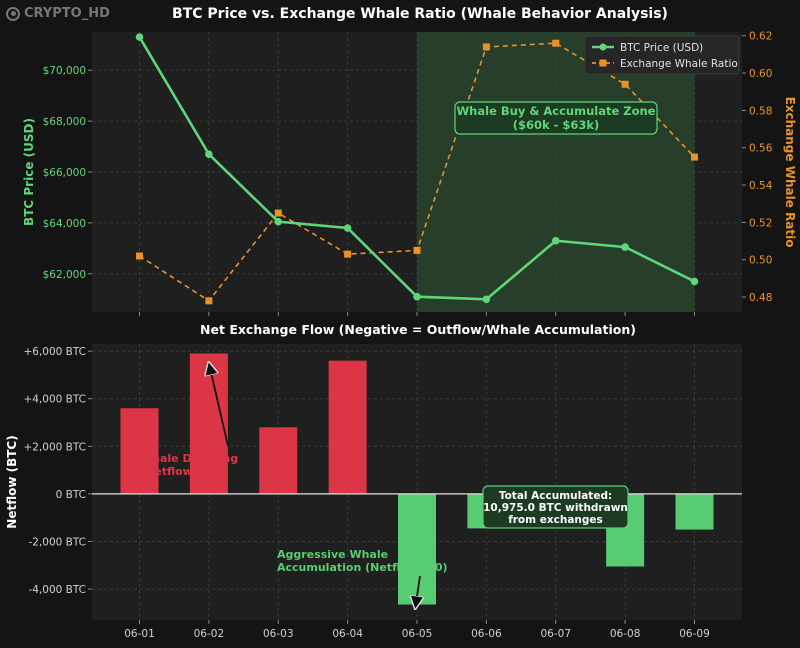 The image size is (800, 648). Describe the element at coordinates (417, 634) in the screenshot. I see `x-tick-label: 06-05` at that location.